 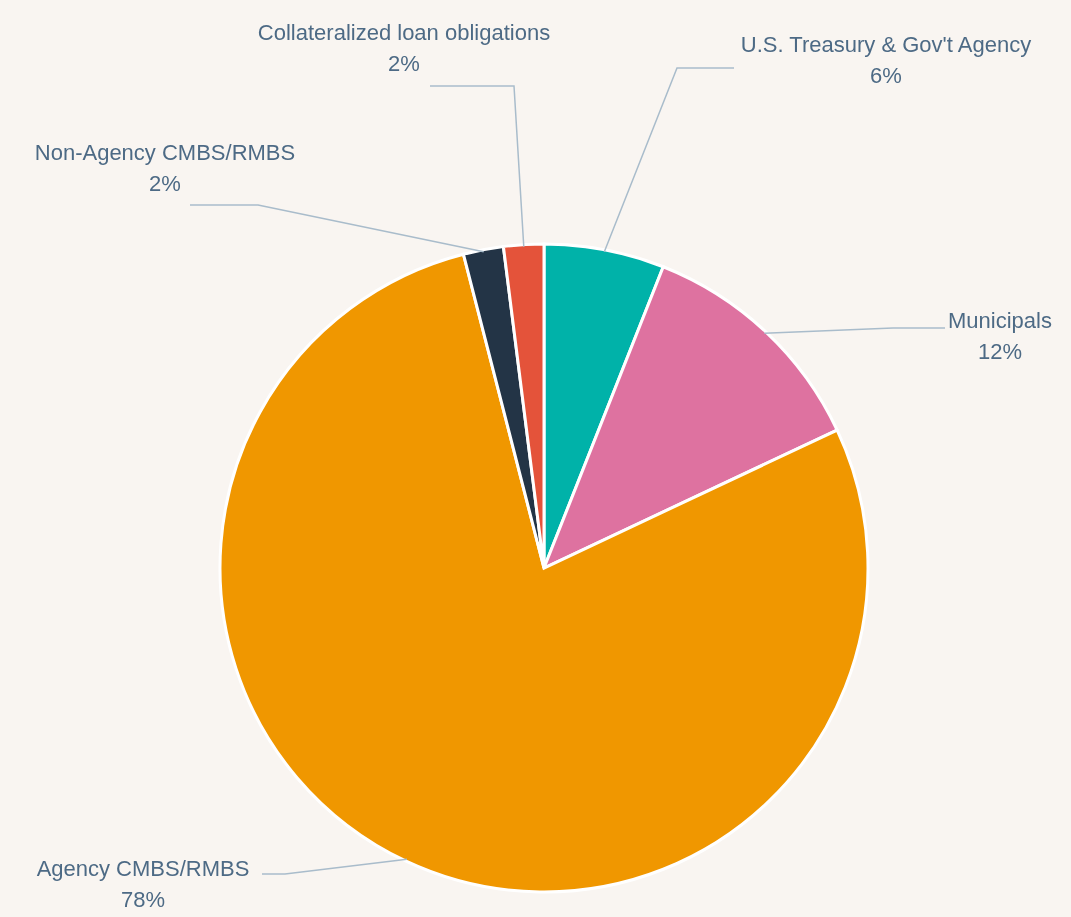 What do you see at coordinates (886, 44) in the screenshot?
I see `slice-label: U.S. Treasury & Gov't Agency` at bounding box center [886, 44].